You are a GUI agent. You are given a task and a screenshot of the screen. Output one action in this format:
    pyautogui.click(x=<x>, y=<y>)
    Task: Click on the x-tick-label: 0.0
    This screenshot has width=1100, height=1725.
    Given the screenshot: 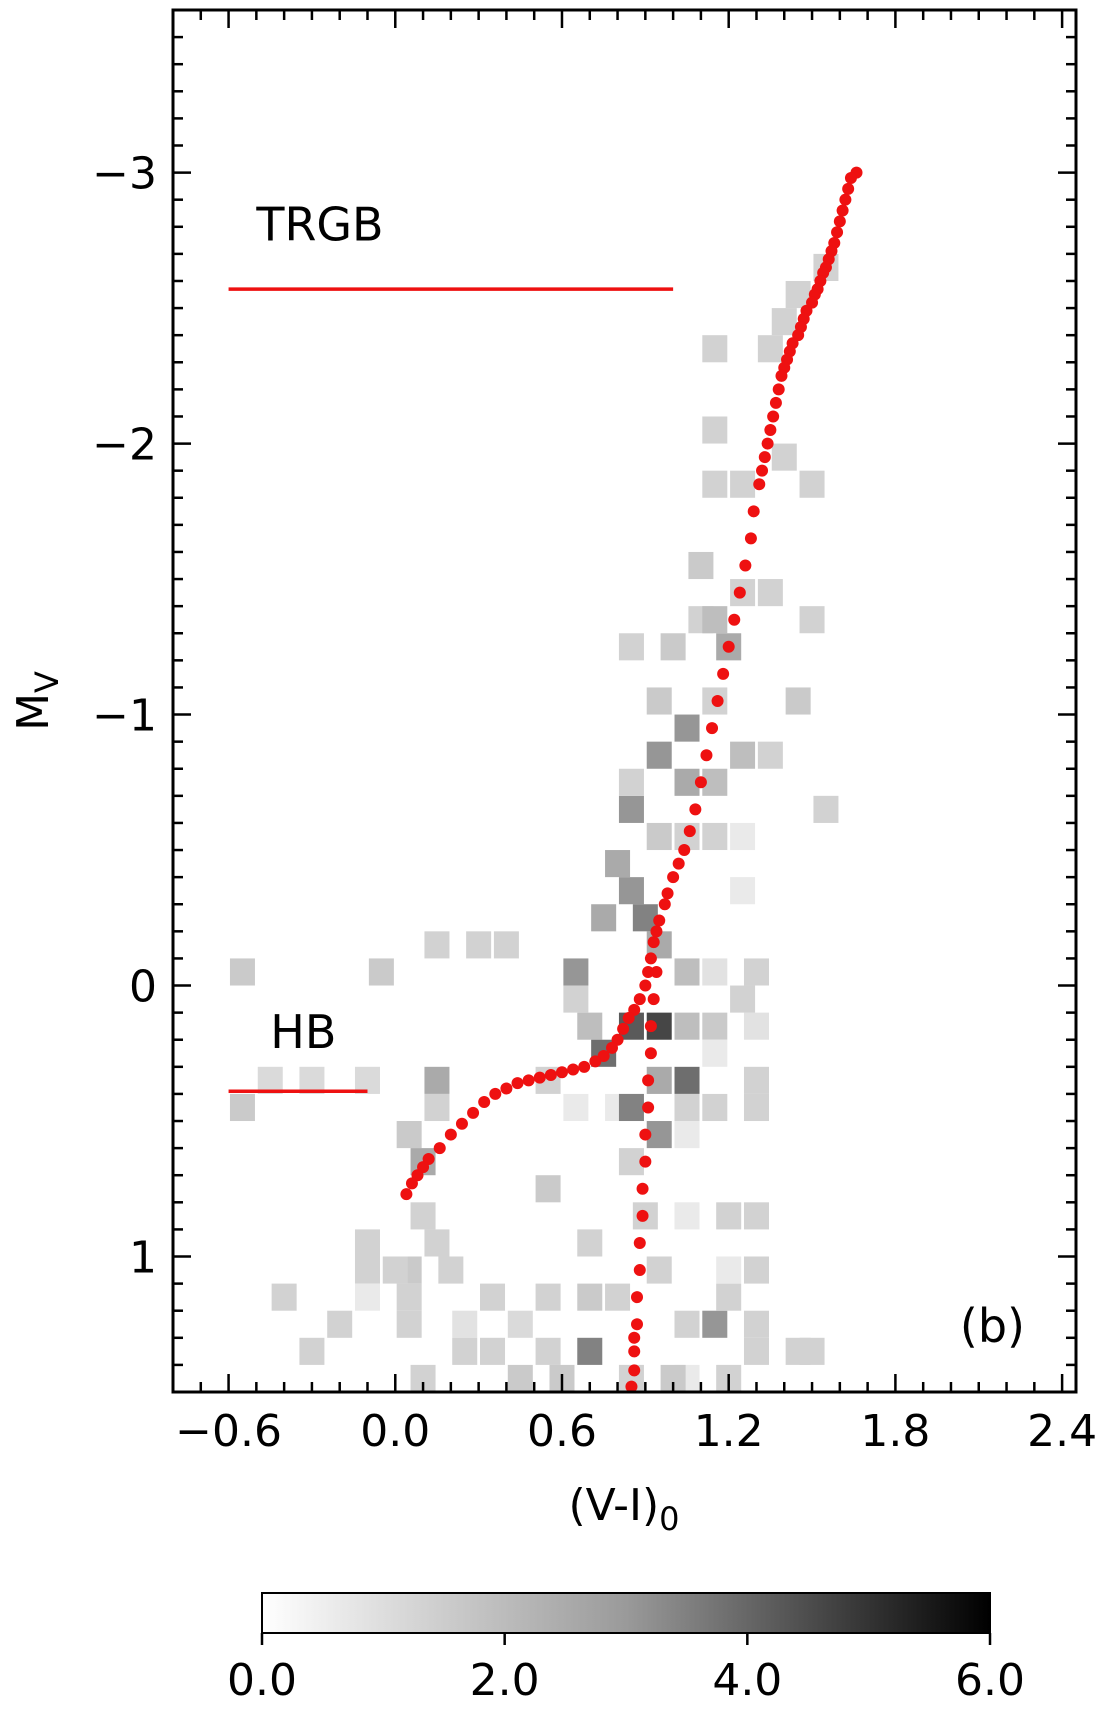 What is the action you would take?
    pyautogui.click(x=395, y=1431)
    